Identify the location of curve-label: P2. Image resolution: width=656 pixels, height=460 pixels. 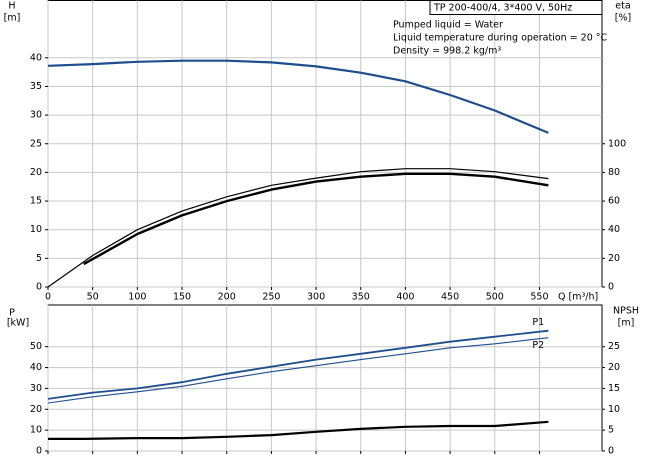
(538, 345).